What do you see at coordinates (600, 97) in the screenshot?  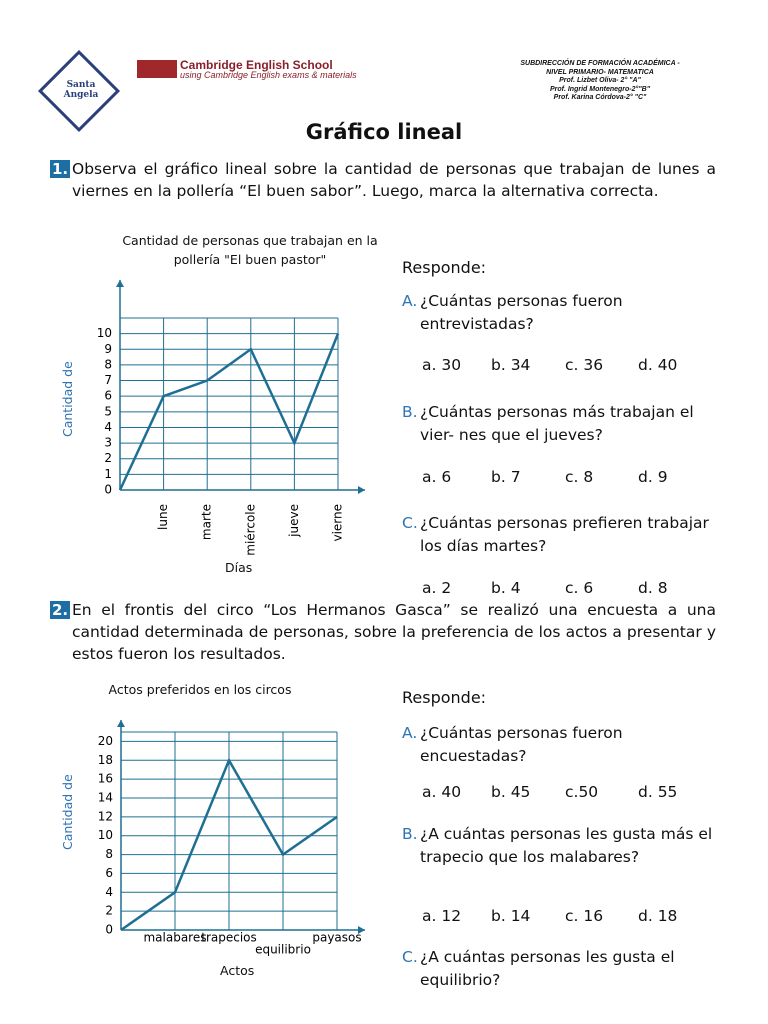 I see `info-line: Prof. Karina Córdova-2° "C"` at bounding box center [600, 97].